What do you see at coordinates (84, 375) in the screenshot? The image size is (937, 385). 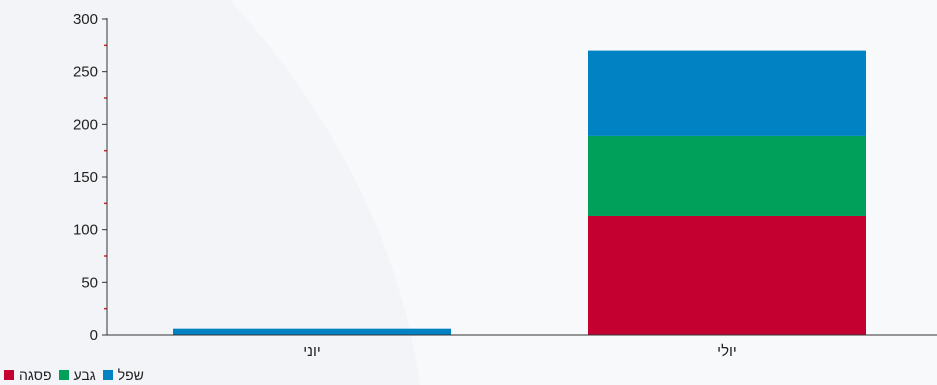 I see `legend-label: גבע` at bounding box center [84, 375].